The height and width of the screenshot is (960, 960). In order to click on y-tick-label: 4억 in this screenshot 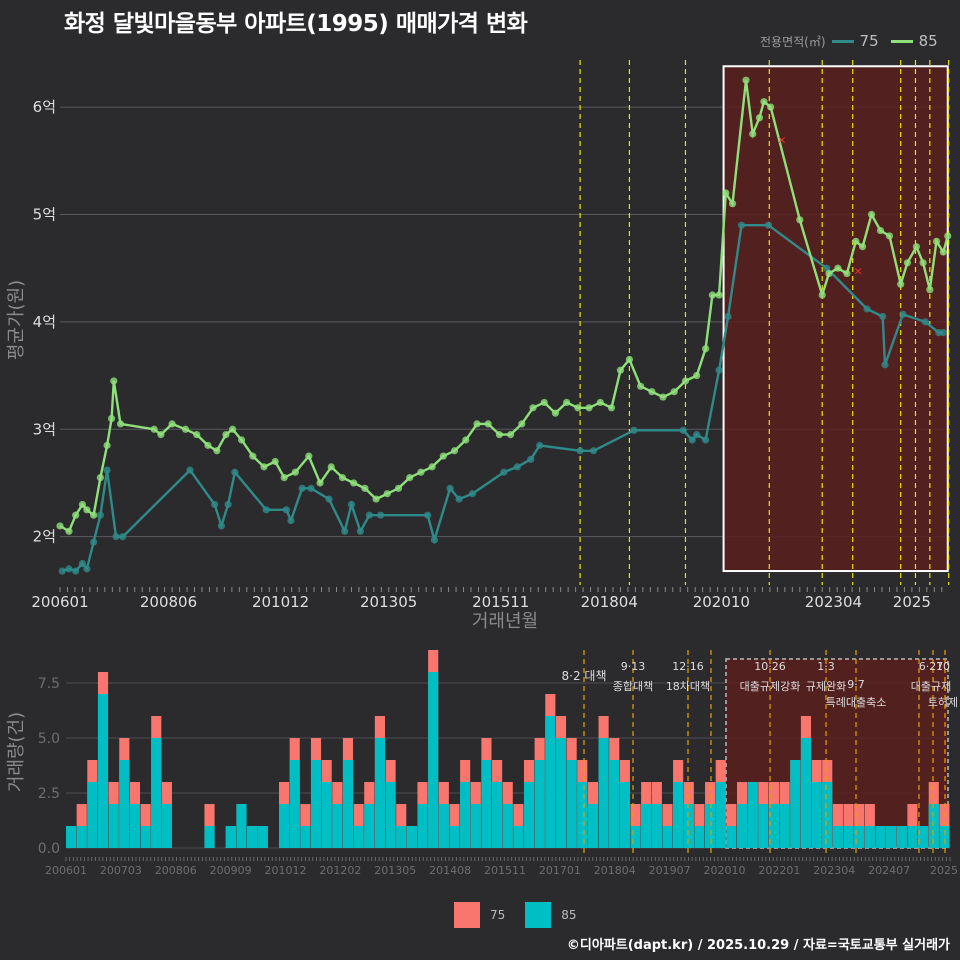, I will do `click(44, 322)`.